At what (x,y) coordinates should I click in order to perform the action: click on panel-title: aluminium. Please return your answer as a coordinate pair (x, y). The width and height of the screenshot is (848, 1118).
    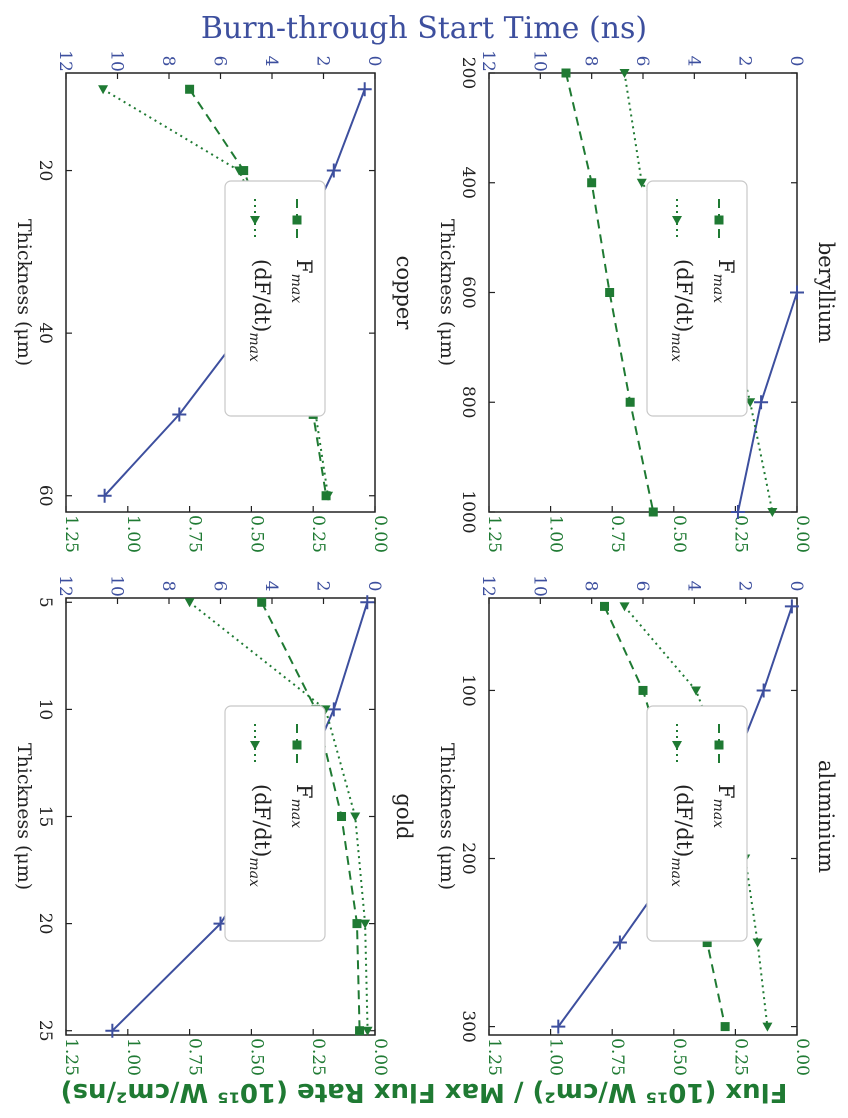
    Looking at the image, I should click on (826, 816).